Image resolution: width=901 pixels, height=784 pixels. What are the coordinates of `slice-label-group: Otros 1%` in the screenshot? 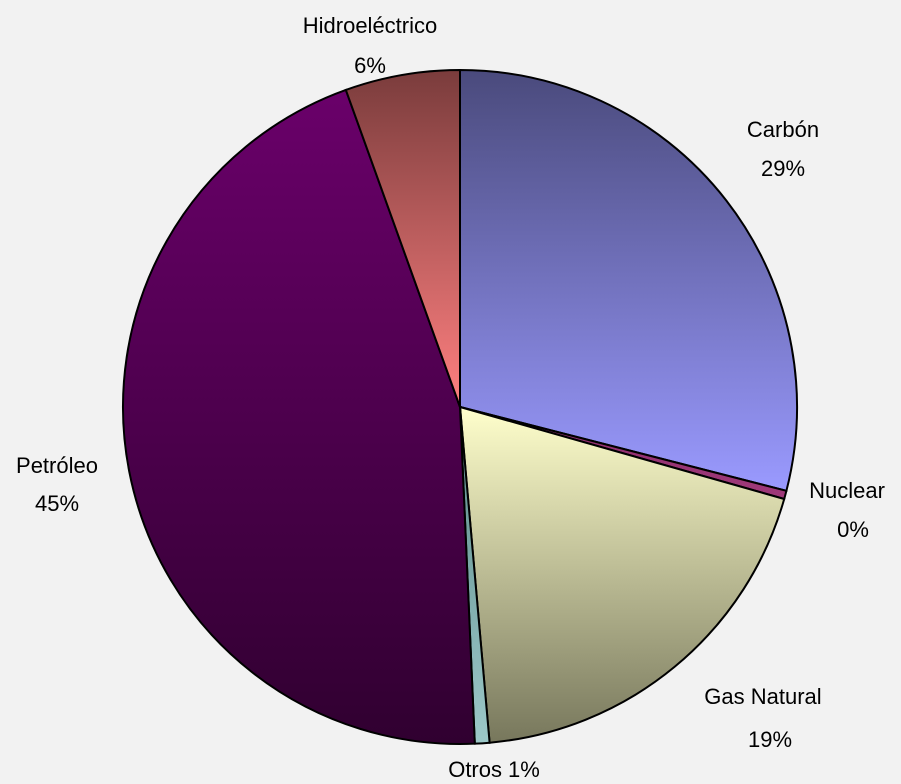 It's located at (494, 769).